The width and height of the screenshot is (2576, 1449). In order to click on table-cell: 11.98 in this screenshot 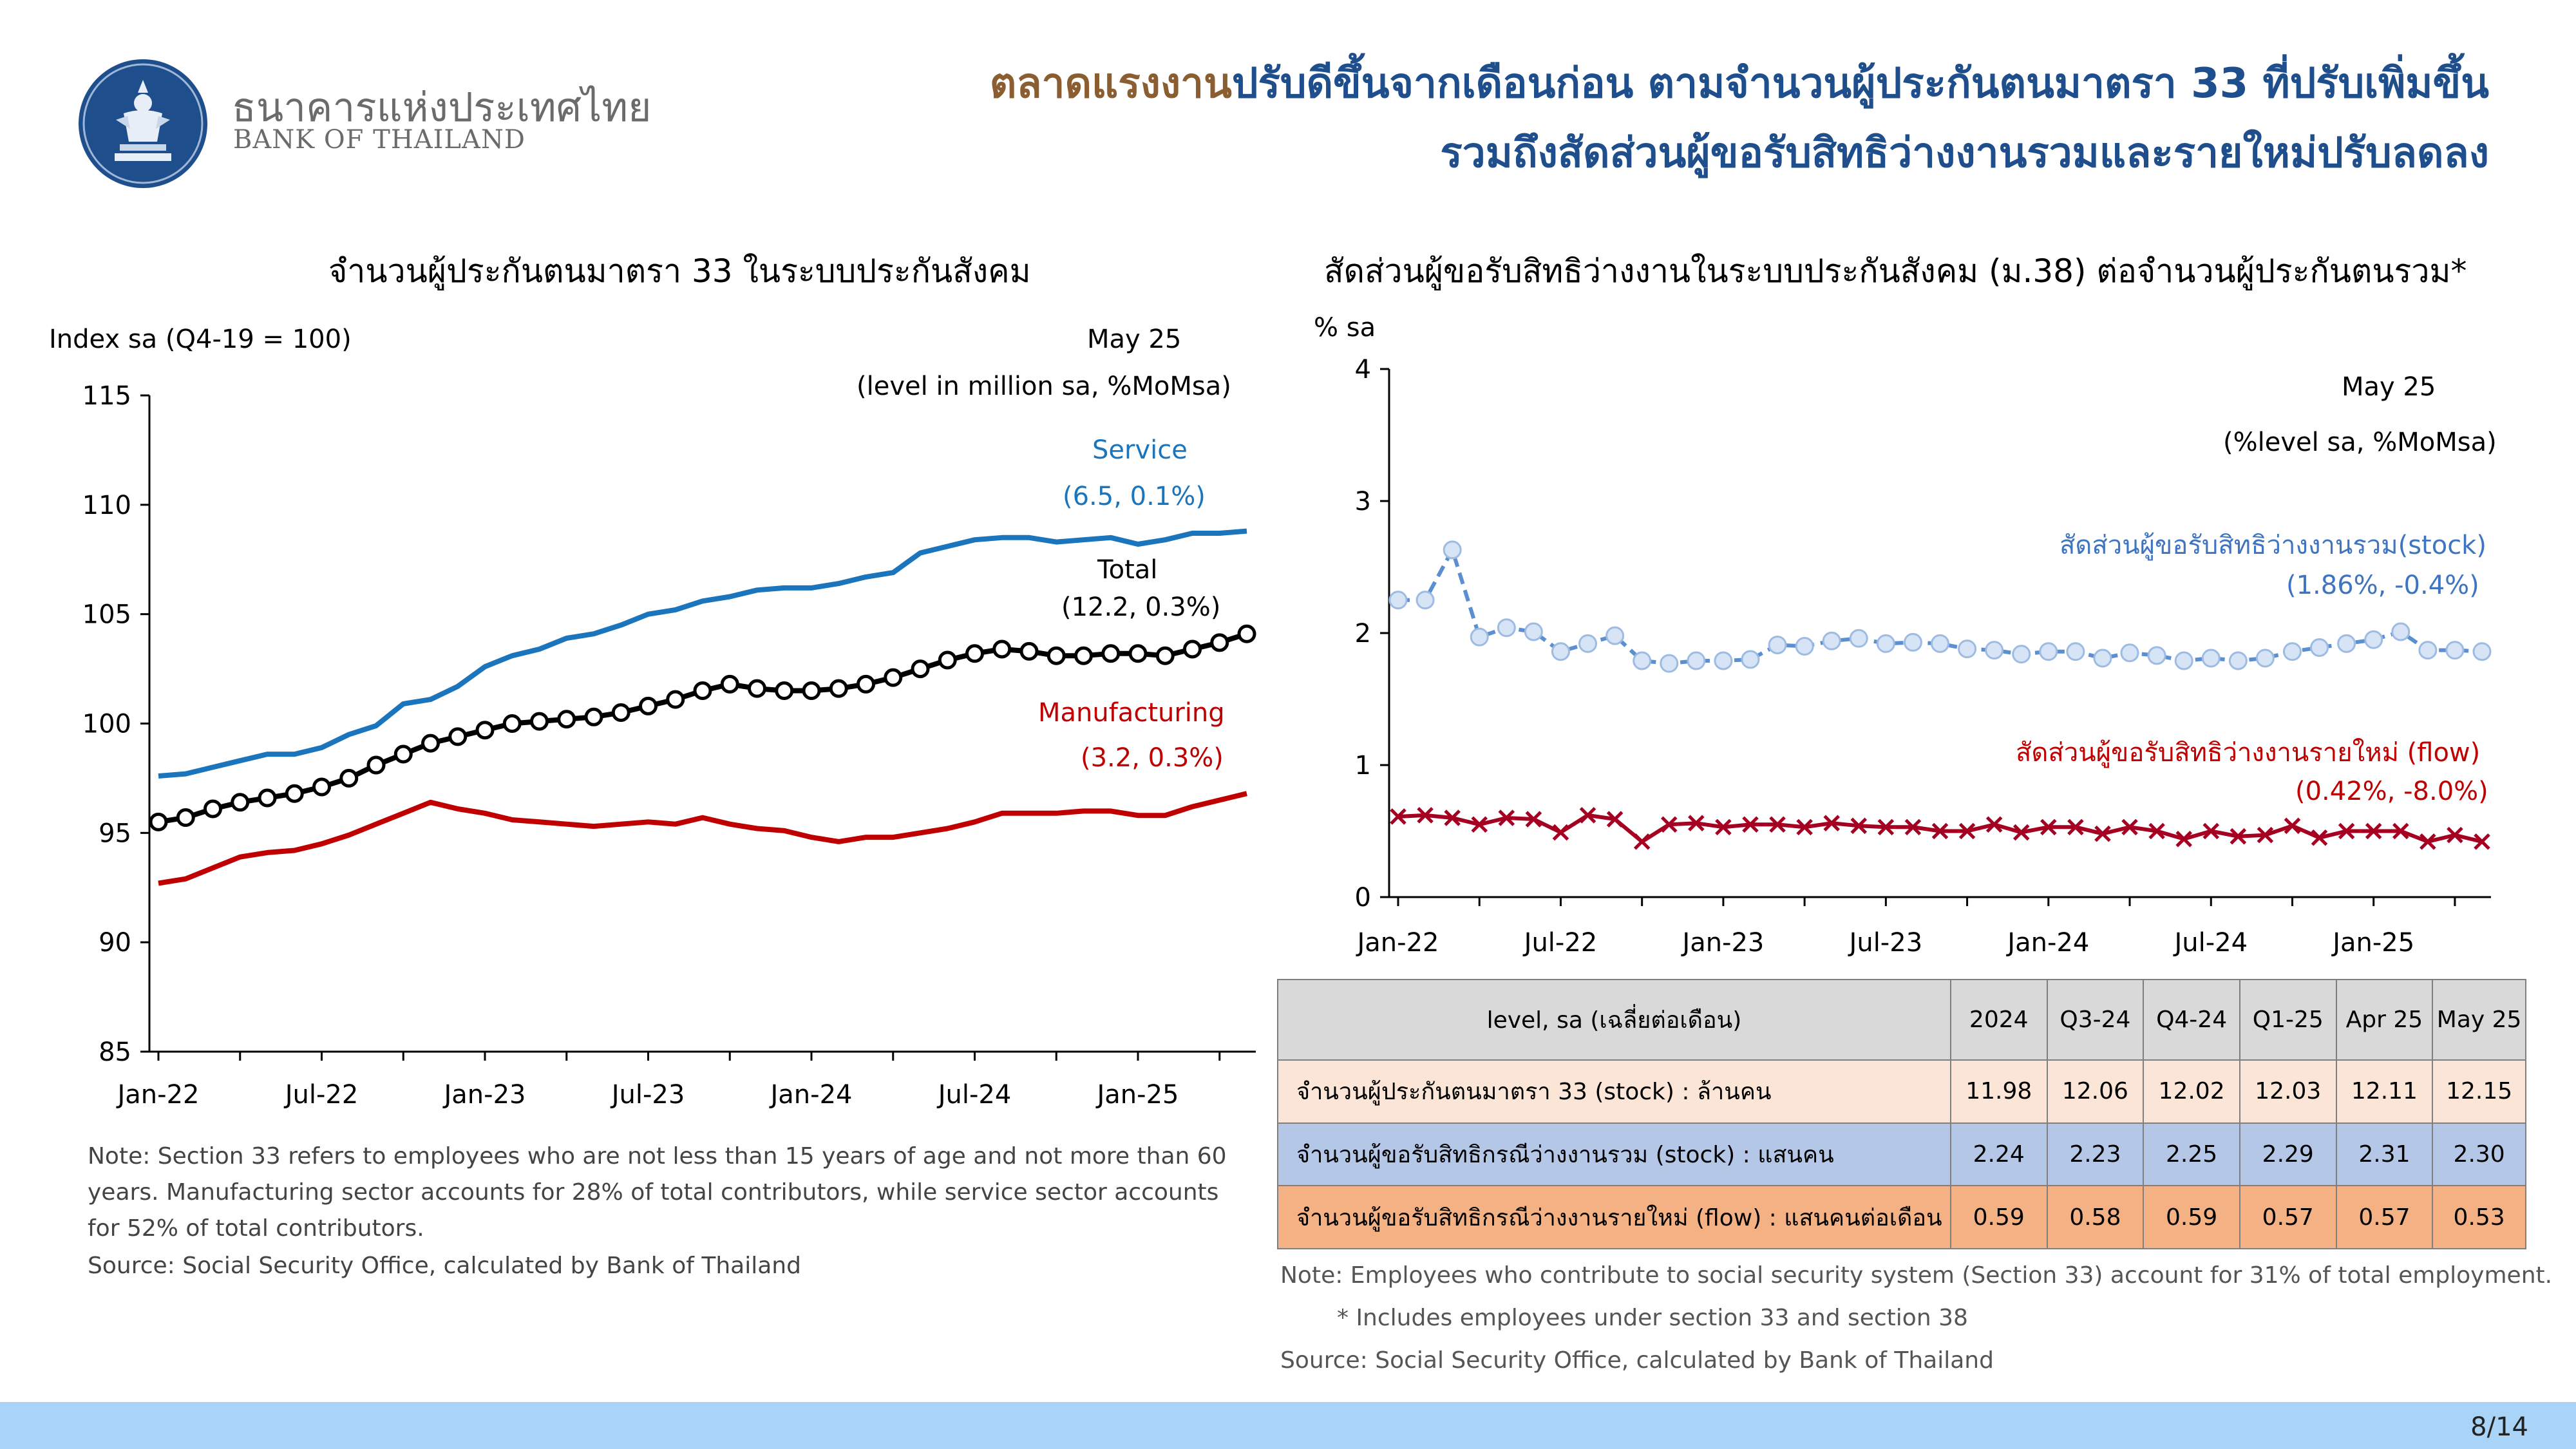, I will do `click(1999, 1092)`.